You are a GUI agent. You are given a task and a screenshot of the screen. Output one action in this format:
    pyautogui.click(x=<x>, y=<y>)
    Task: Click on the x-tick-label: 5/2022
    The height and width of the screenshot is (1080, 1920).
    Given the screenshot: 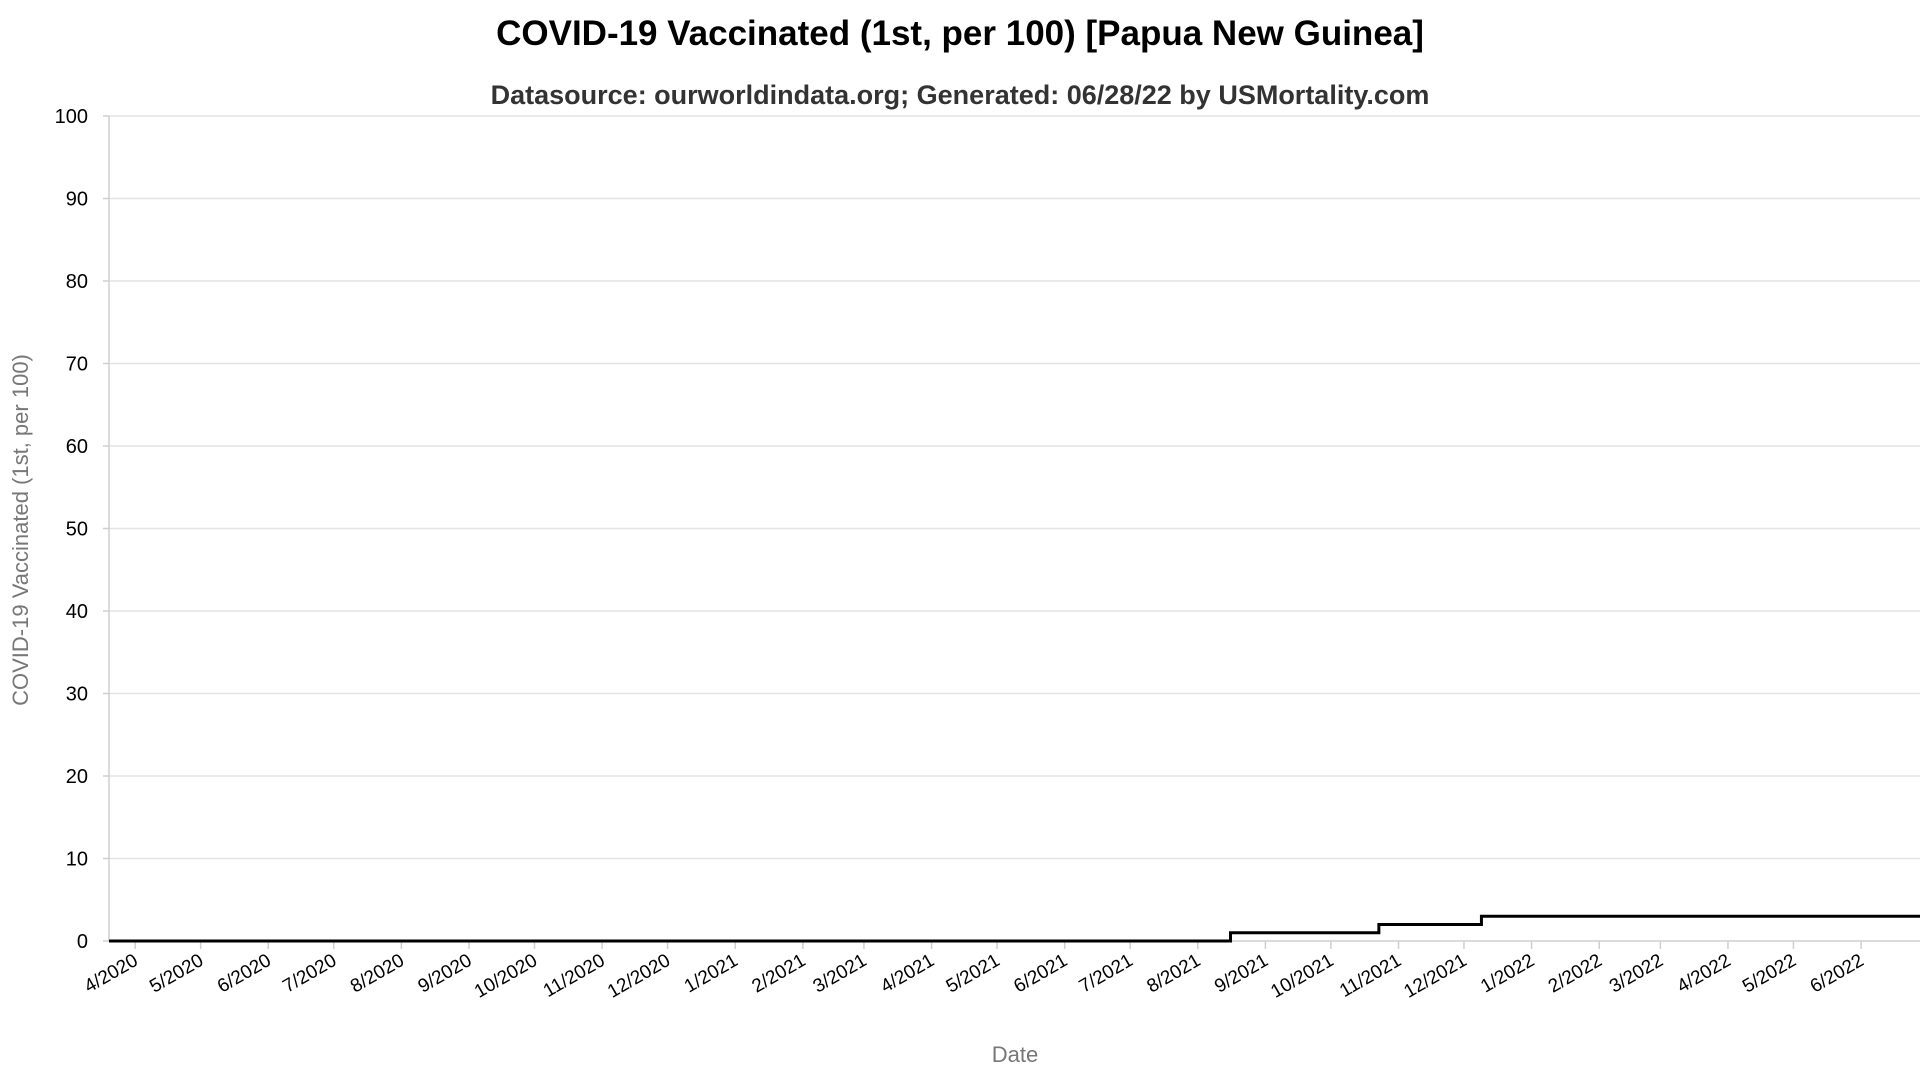 What is the action you would take?
    pyautogui.click(x=1769, y=973)
    